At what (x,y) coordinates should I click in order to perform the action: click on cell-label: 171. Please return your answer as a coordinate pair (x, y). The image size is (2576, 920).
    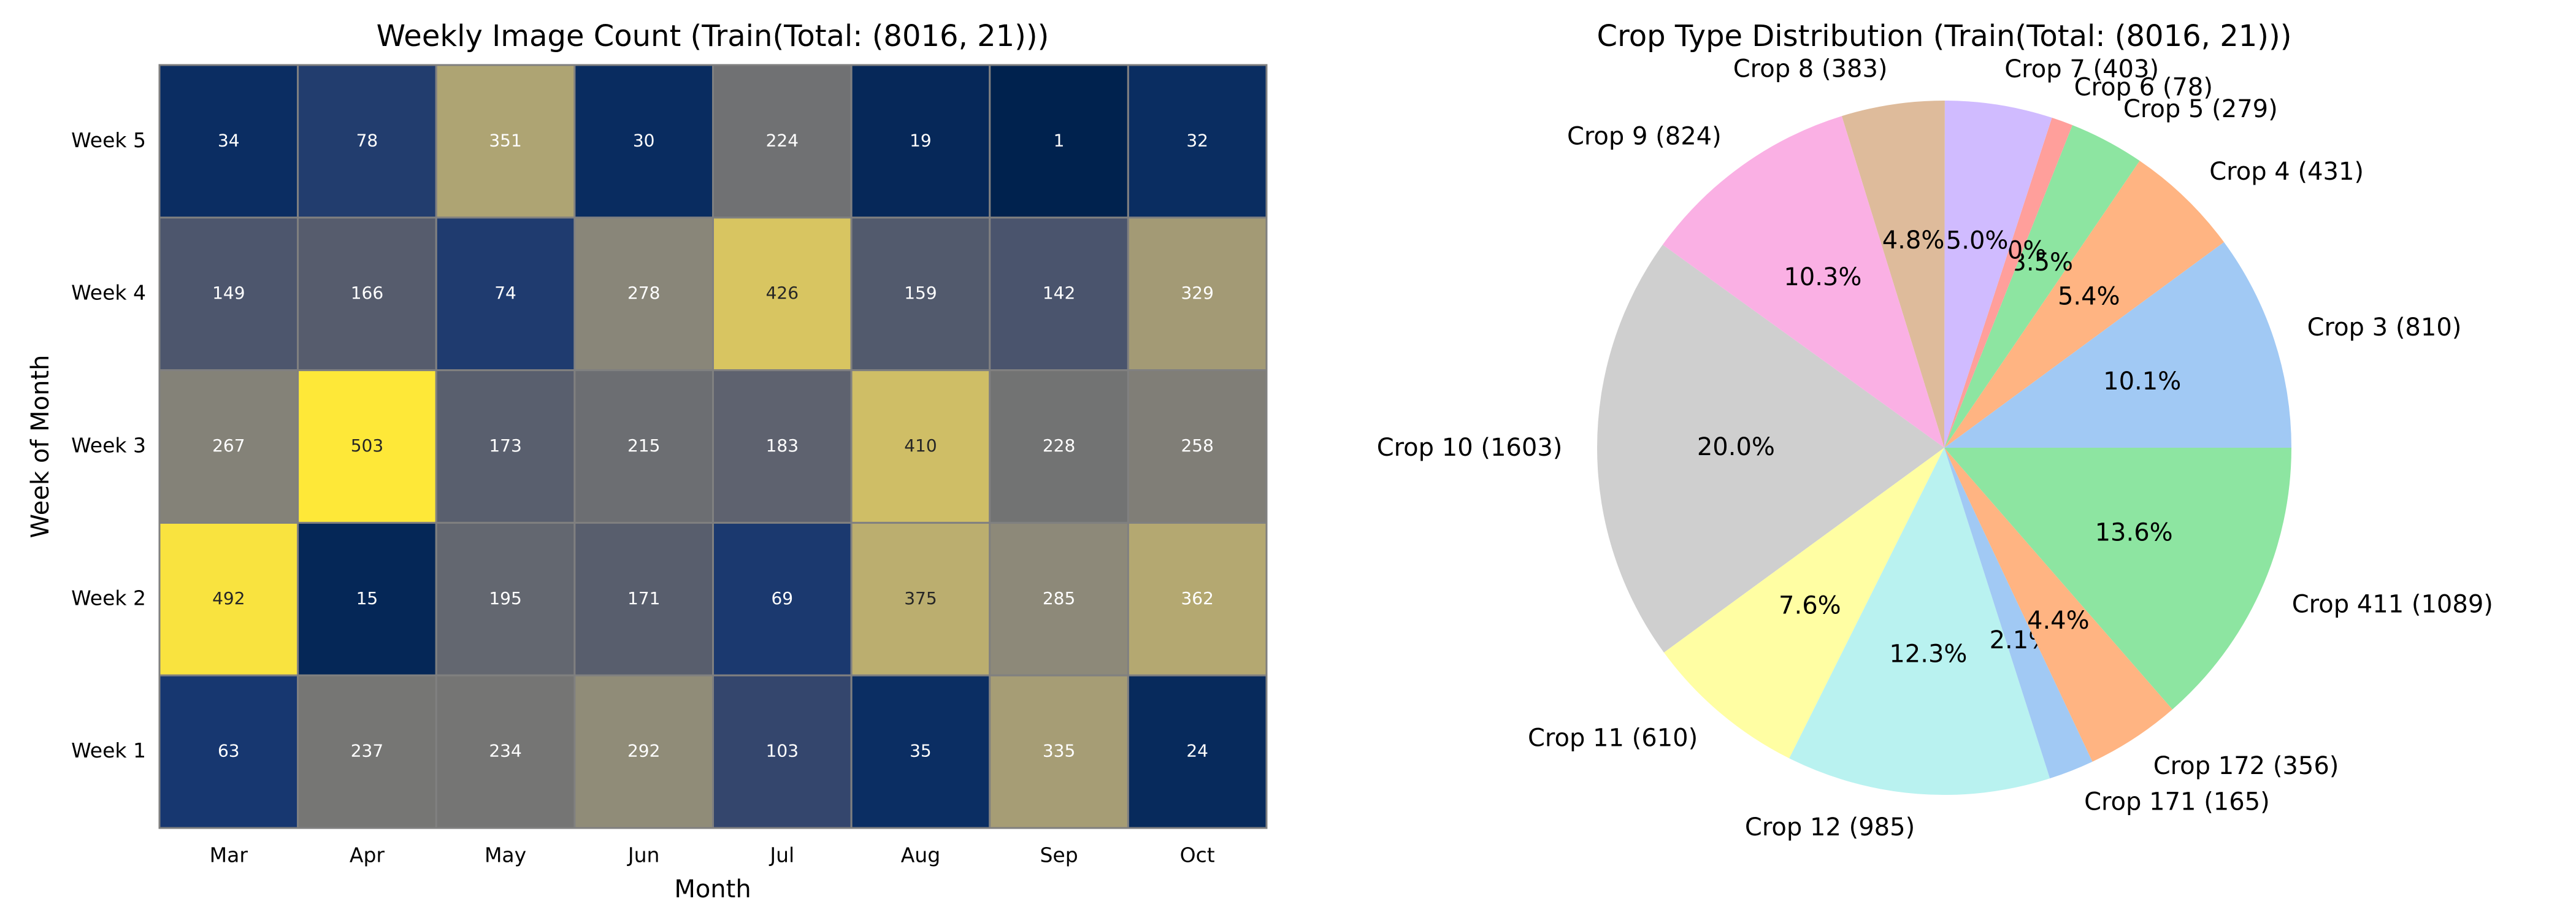
    Looking at the image, I should click on (643, 598).